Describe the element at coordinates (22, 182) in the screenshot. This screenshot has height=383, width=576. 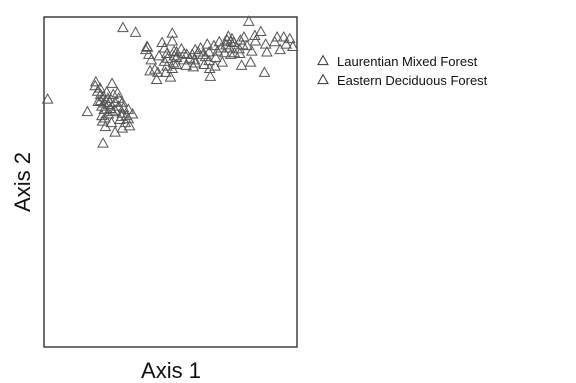
I see `y-axis-label: Axis 2` at that location.